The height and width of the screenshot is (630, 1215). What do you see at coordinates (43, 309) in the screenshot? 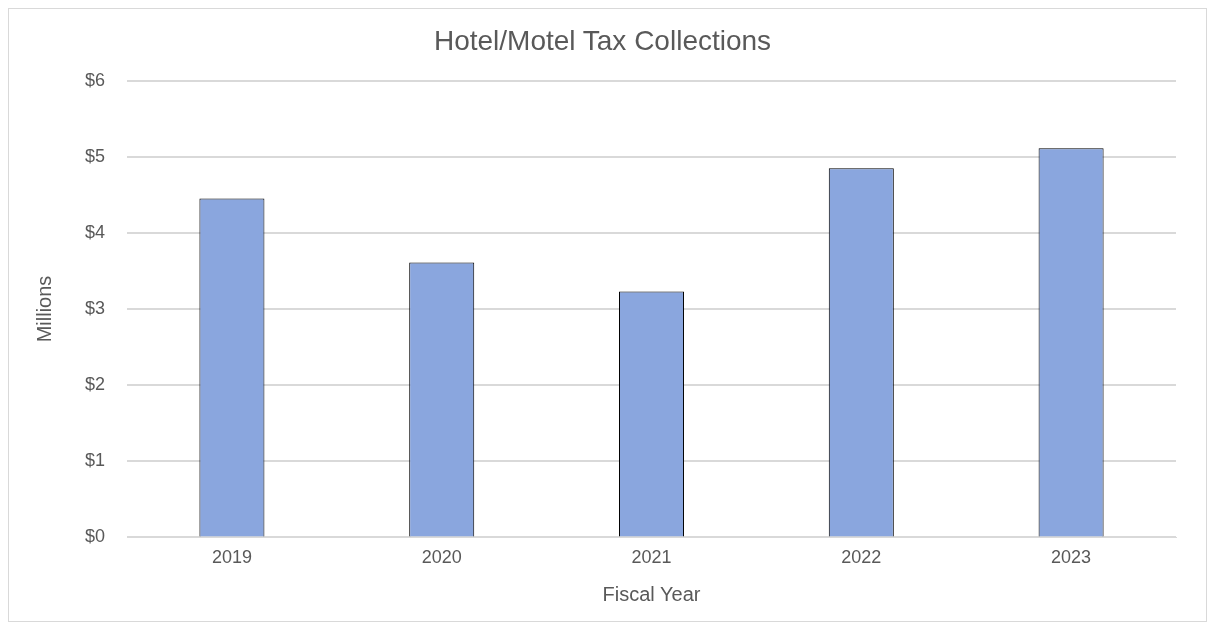
I see `y-axis-title: Millions` at bounding box center [43, 309].